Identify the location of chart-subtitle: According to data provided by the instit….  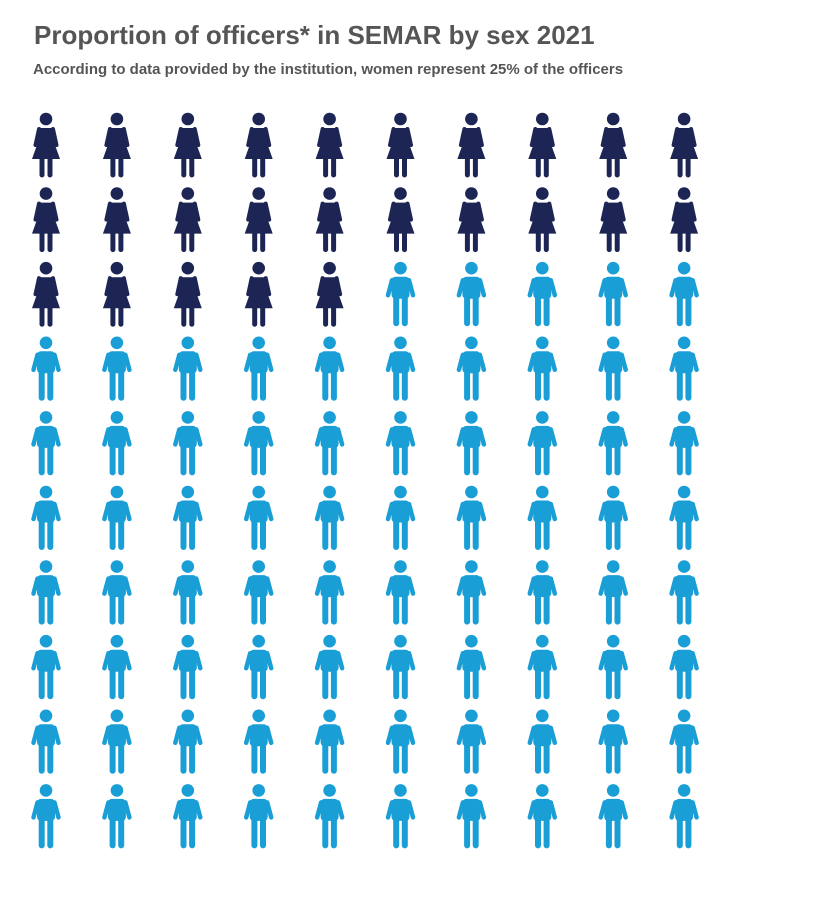
(328, 69).